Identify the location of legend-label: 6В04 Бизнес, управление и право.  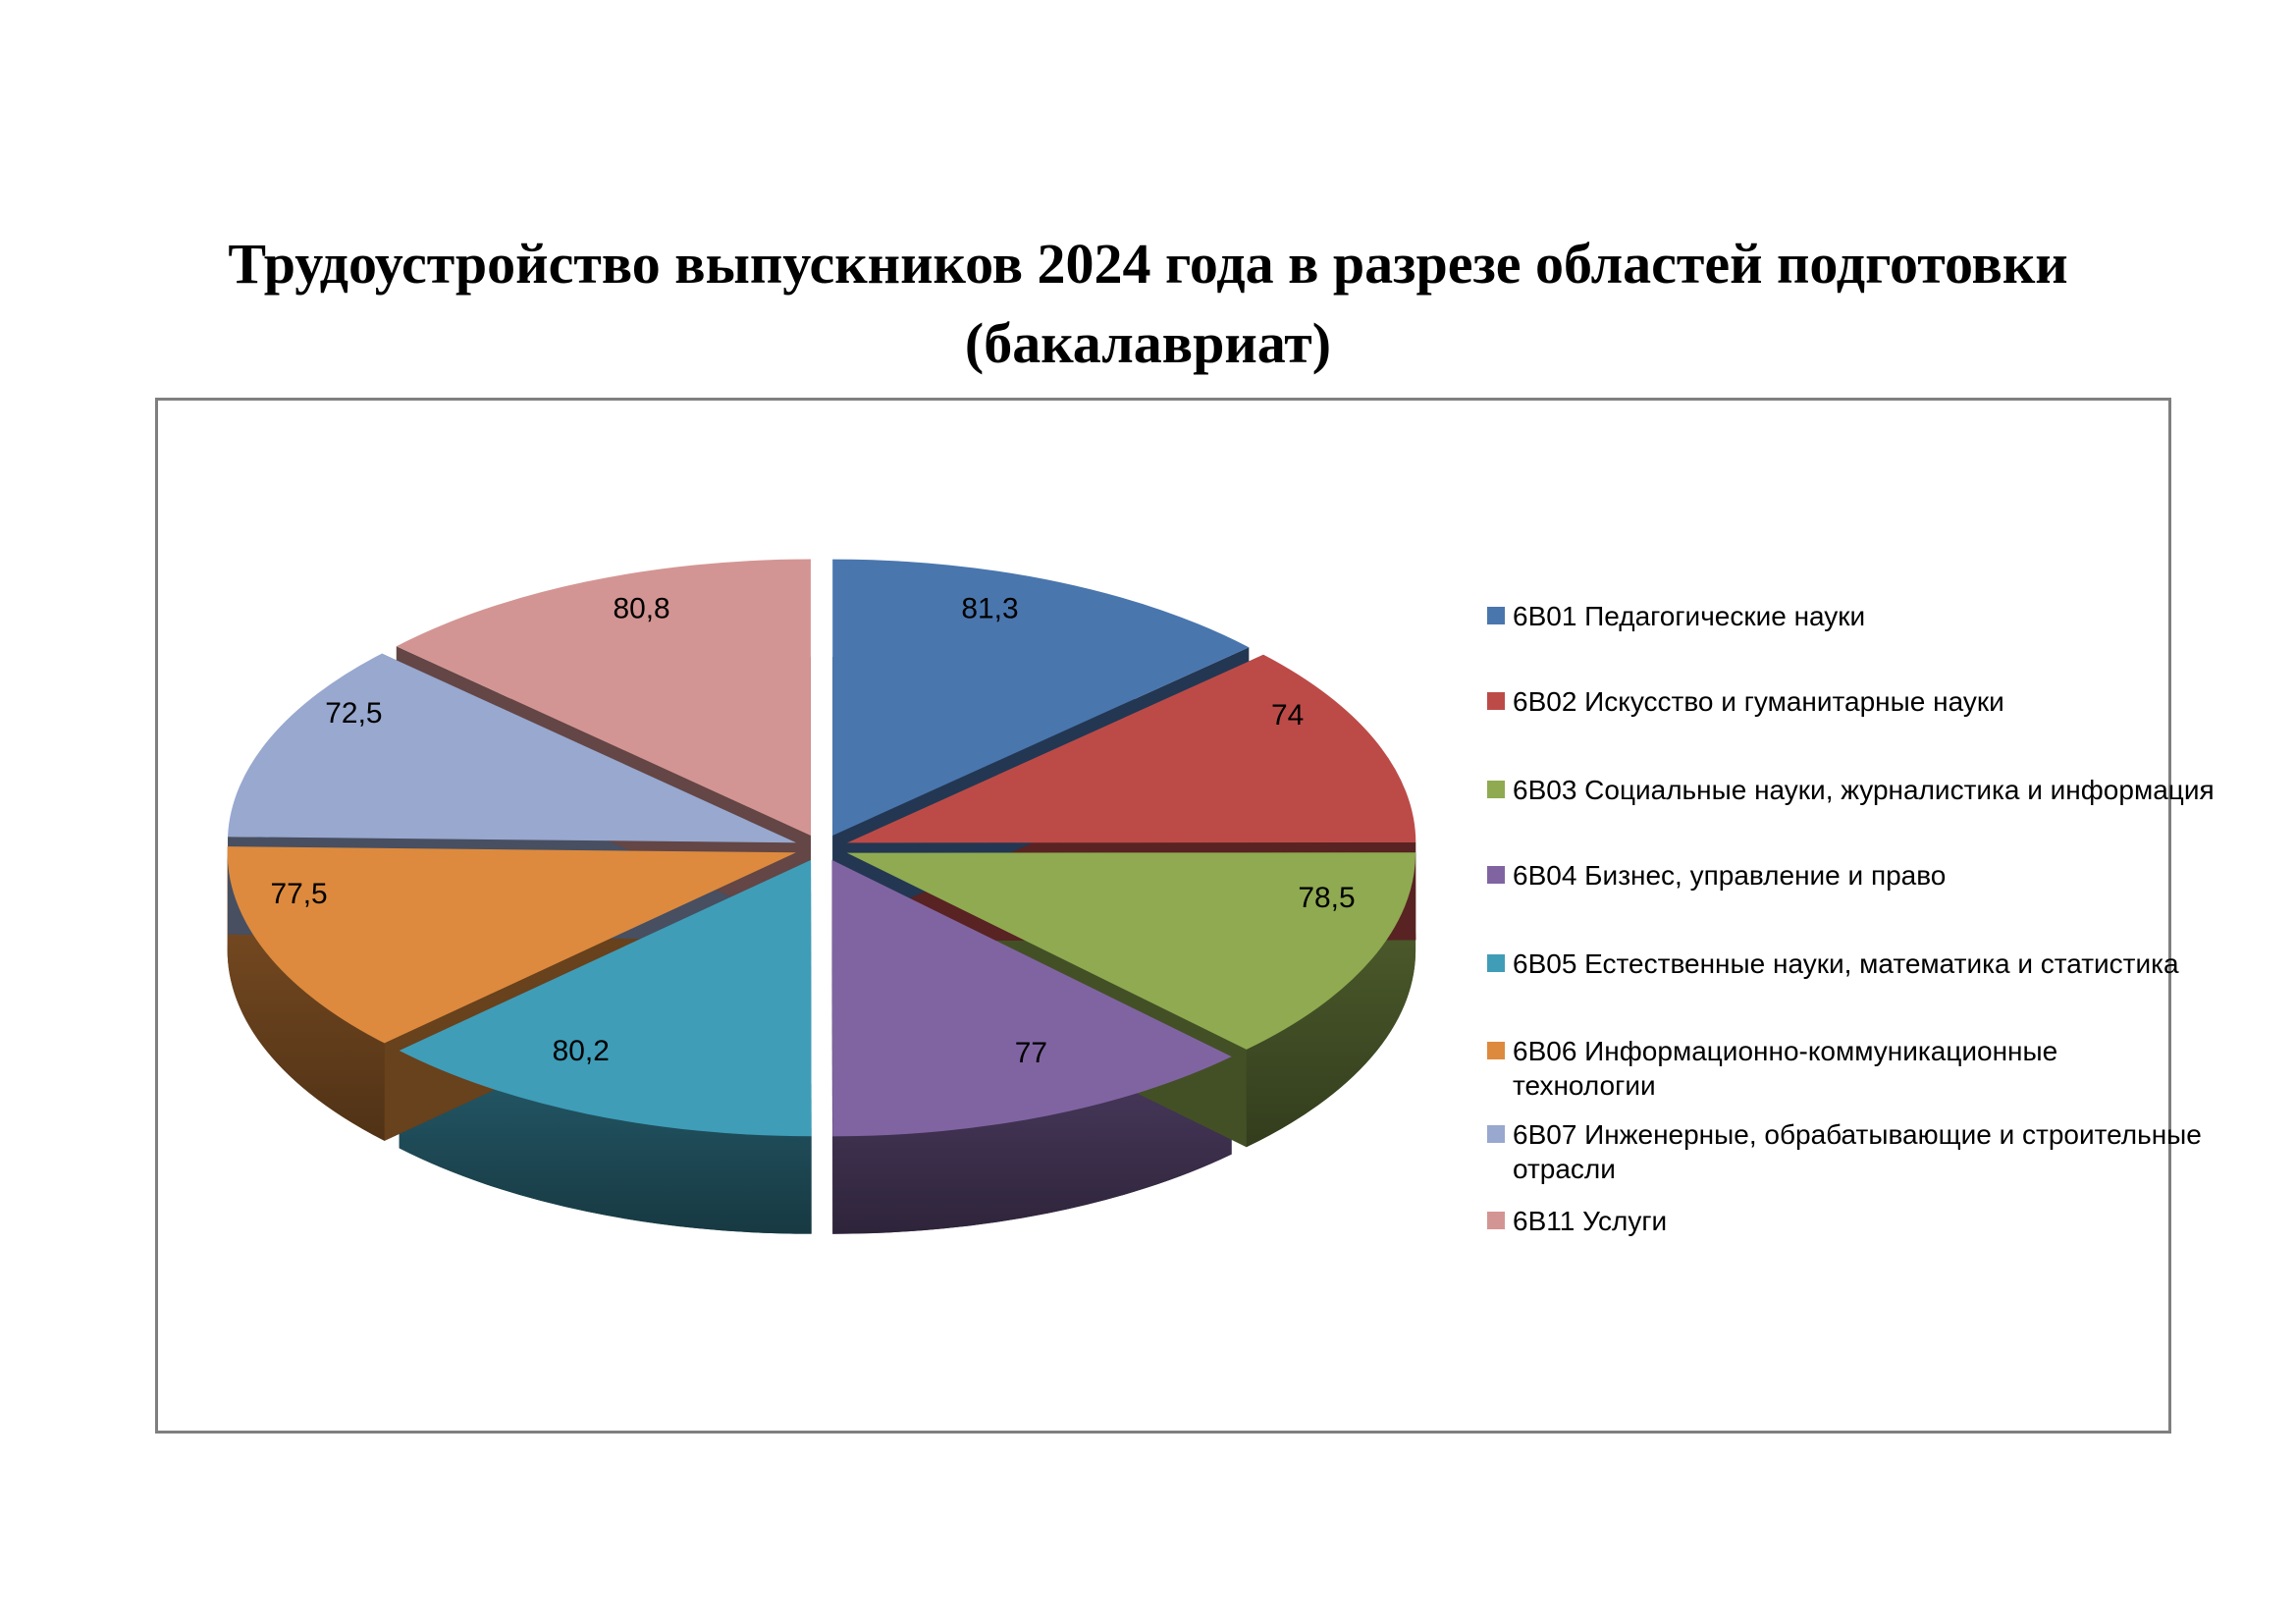
(1730, 875).